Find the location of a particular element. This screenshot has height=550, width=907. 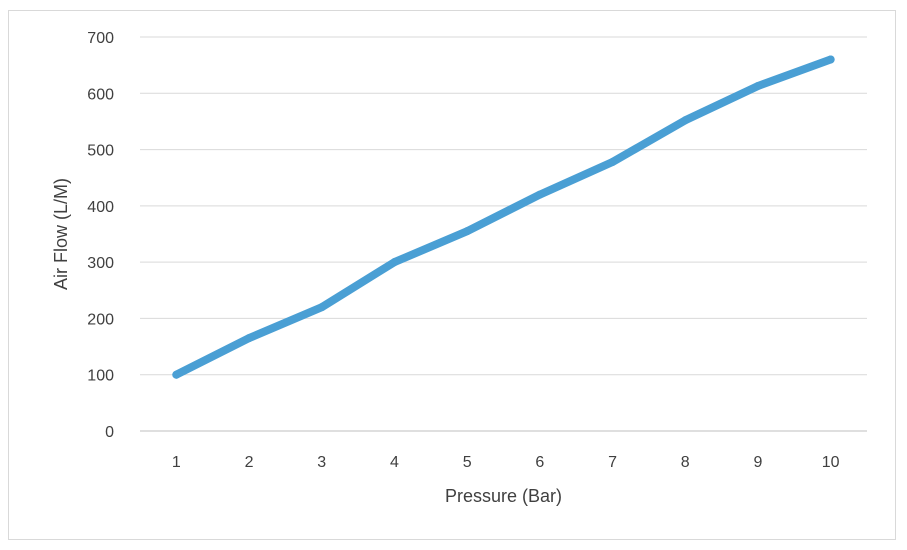

x-tick-label: 10 is located at coordinates (831, 462).